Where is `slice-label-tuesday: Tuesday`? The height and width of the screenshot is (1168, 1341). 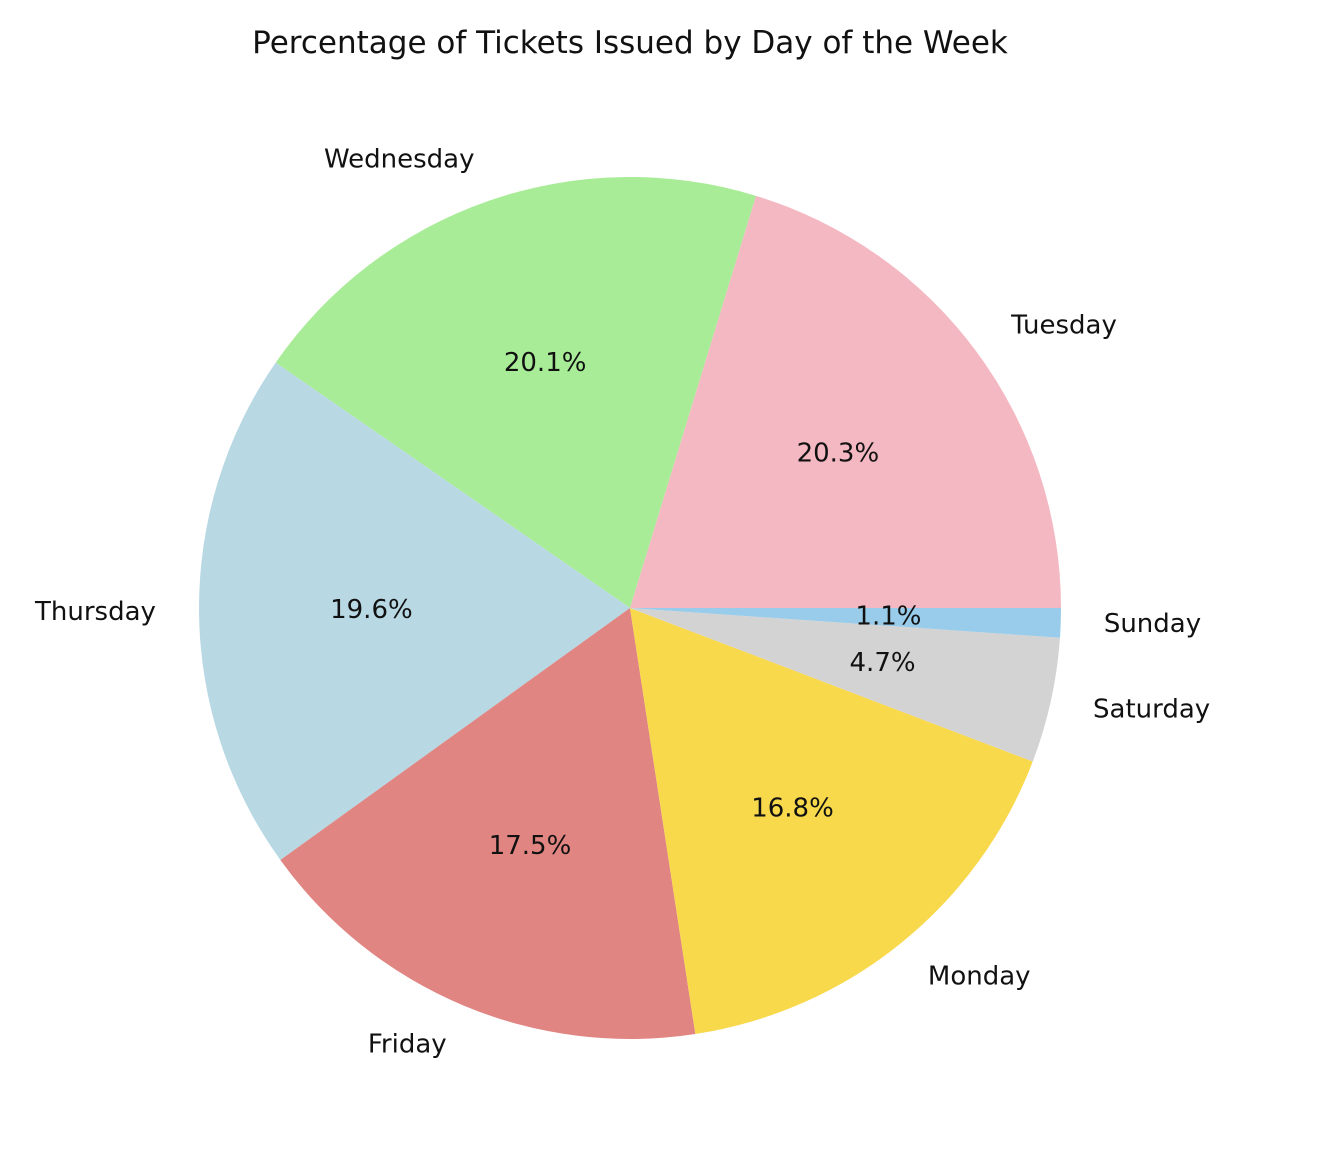
slice-label-tuesday: Tuesday is located at coordinates (1063, 325).